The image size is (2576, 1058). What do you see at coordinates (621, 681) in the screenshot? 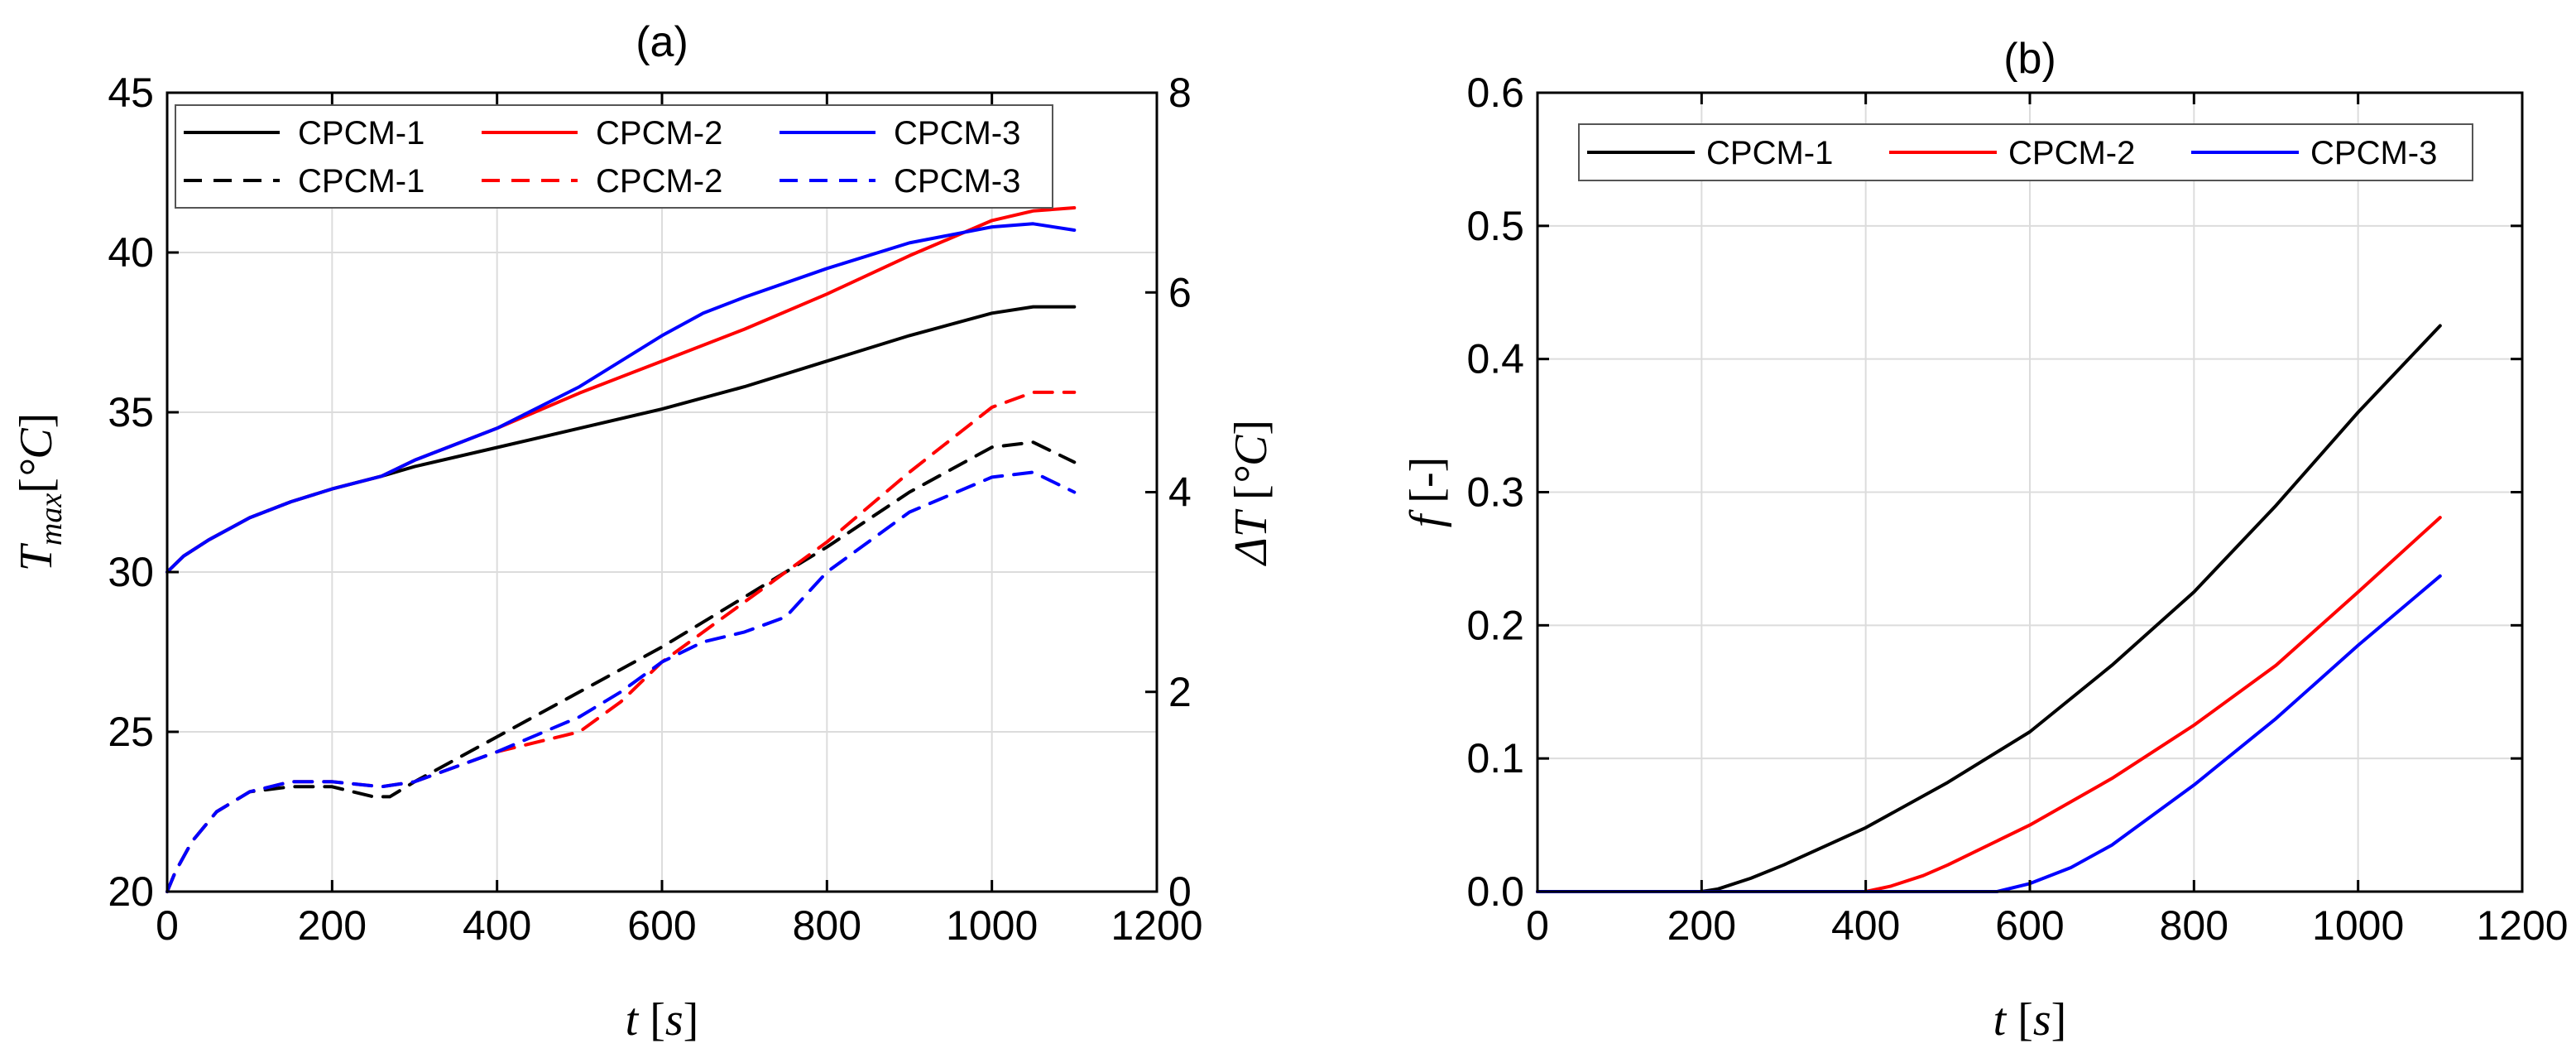
I see `series-line-cpcm-3-dashed` at bounding box center [621, 681].